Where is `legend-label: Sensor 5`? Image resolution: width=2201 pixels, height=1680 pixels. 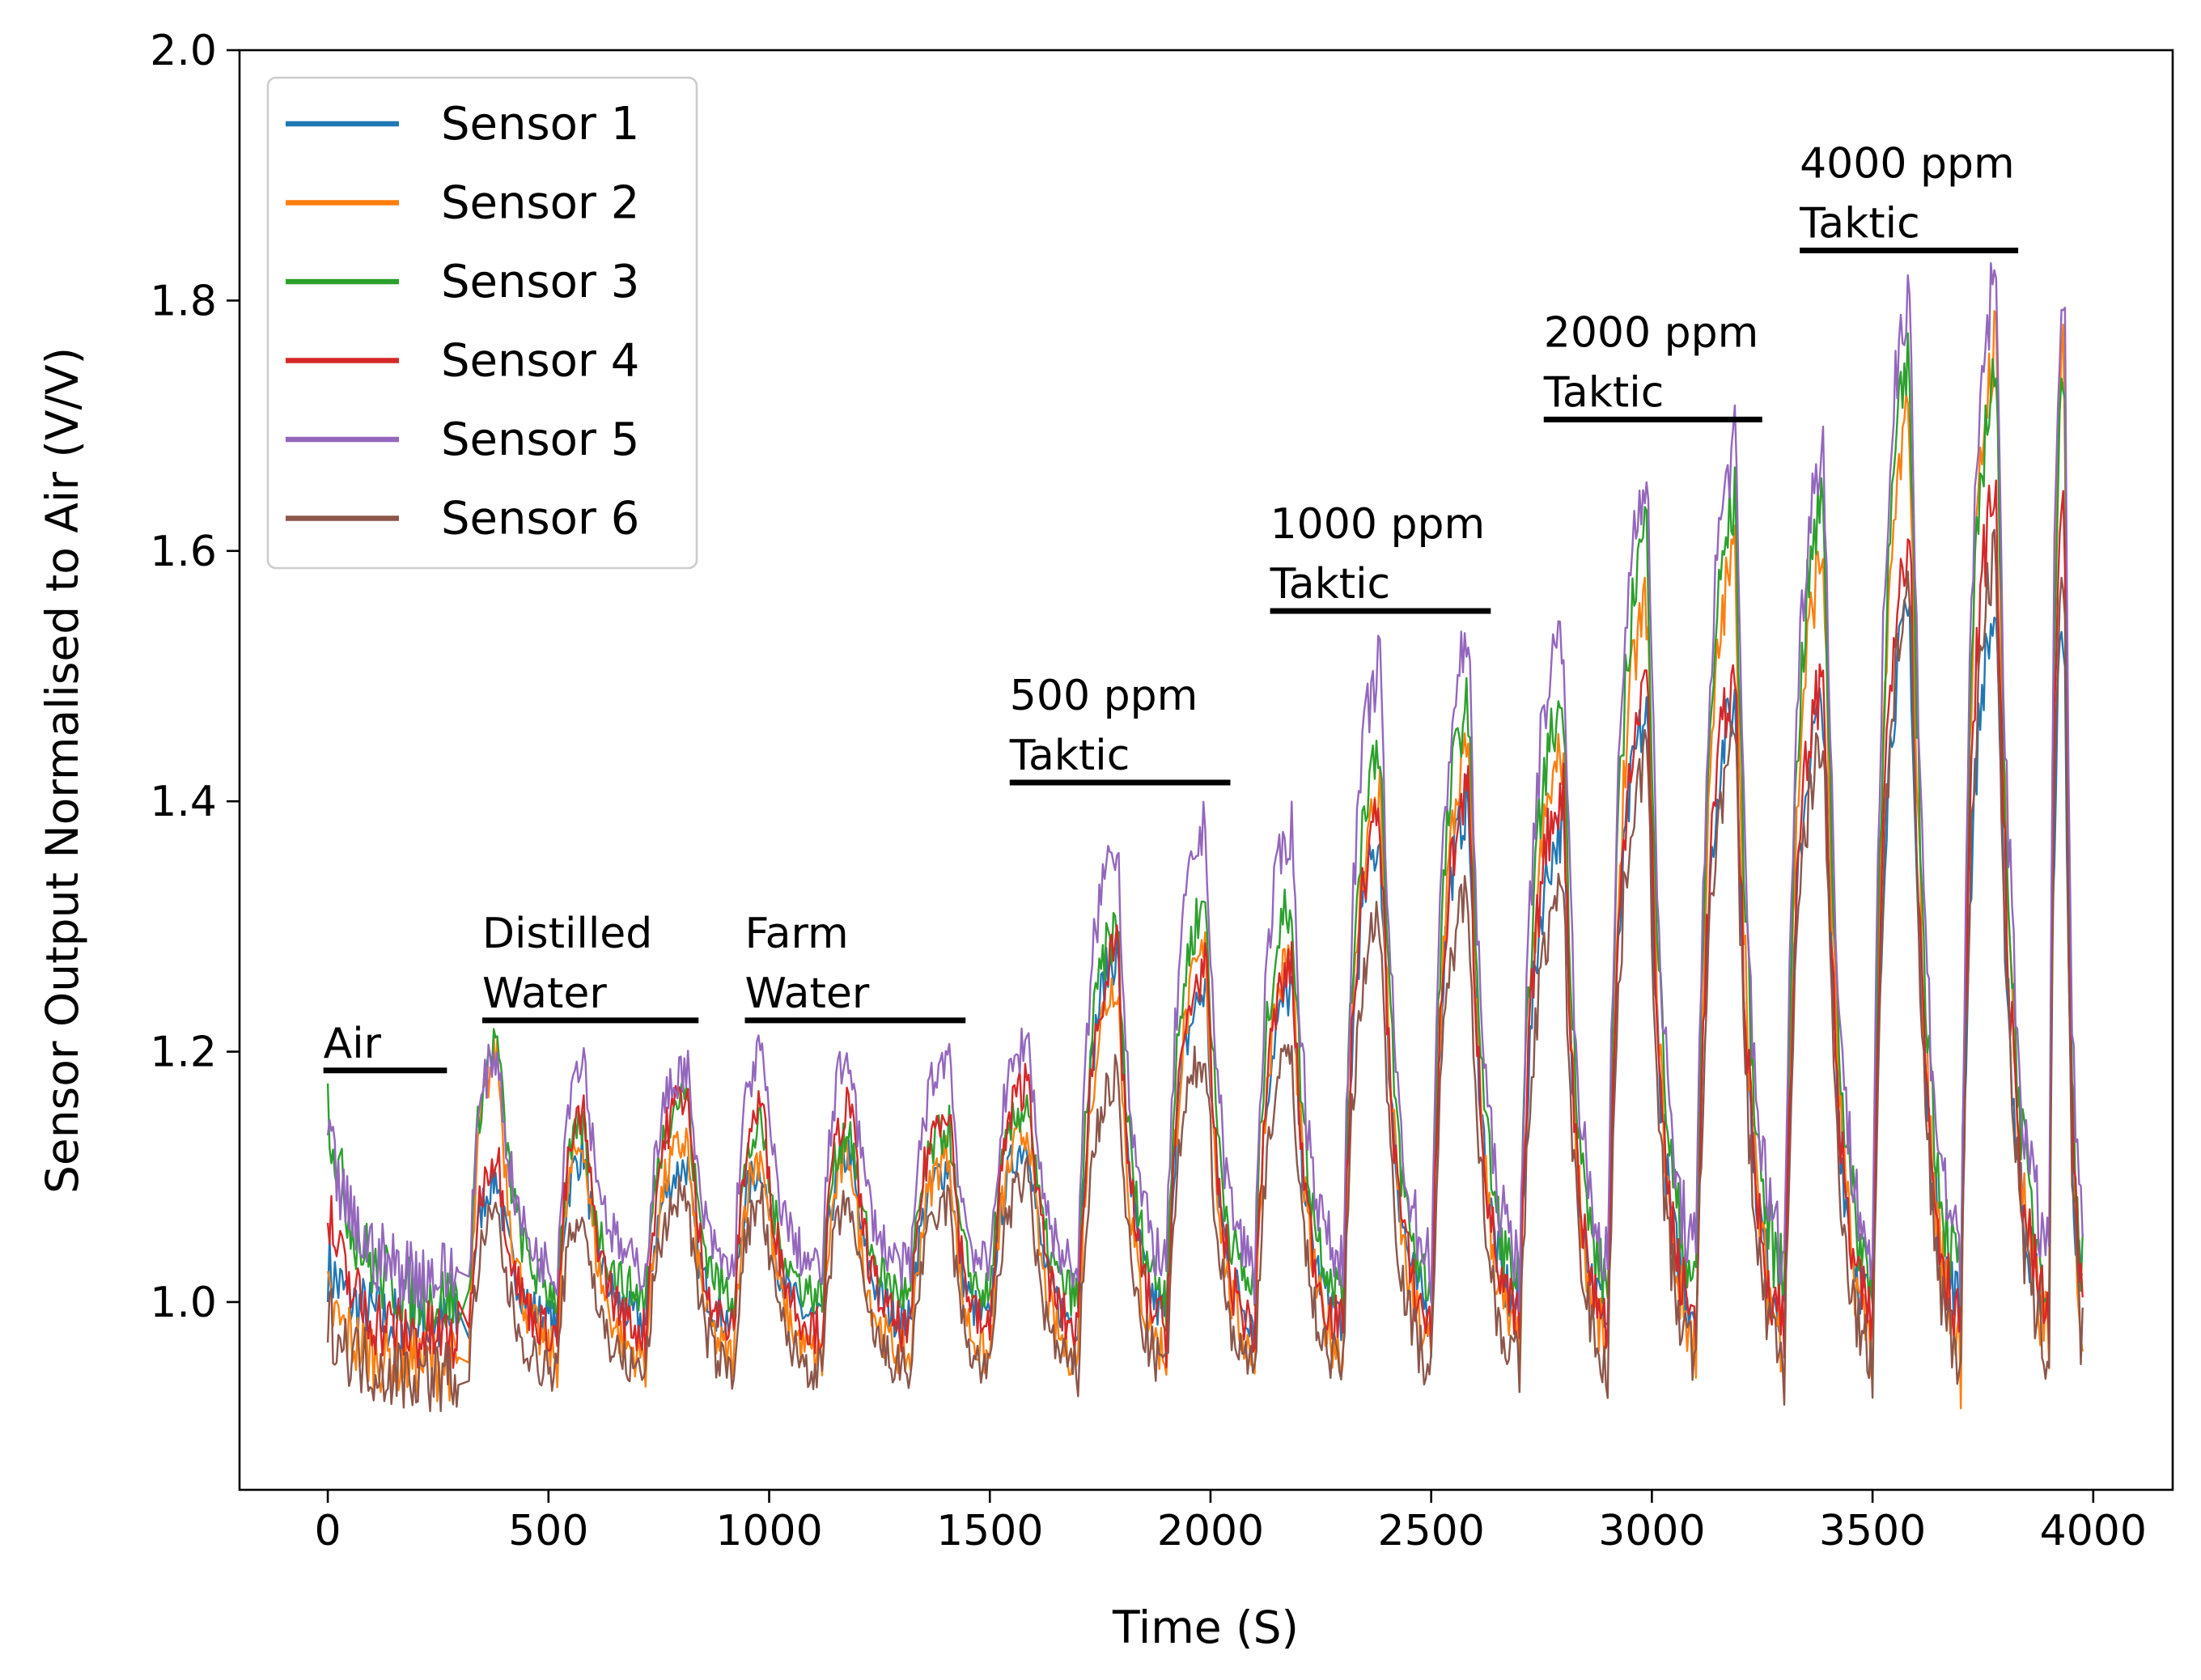 legend-label: Sensor 5 is located at coordinates (540, 440).